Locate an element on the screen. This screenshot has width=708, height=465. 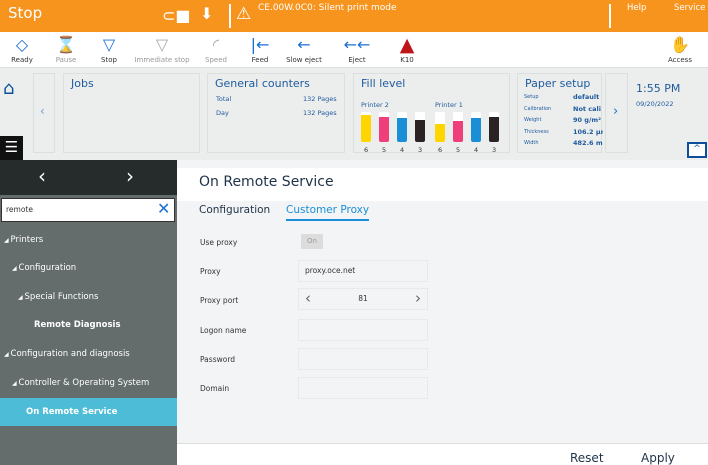
immediate-stop-button: ▽ Immediate stop is located at coordinates (162, 49).